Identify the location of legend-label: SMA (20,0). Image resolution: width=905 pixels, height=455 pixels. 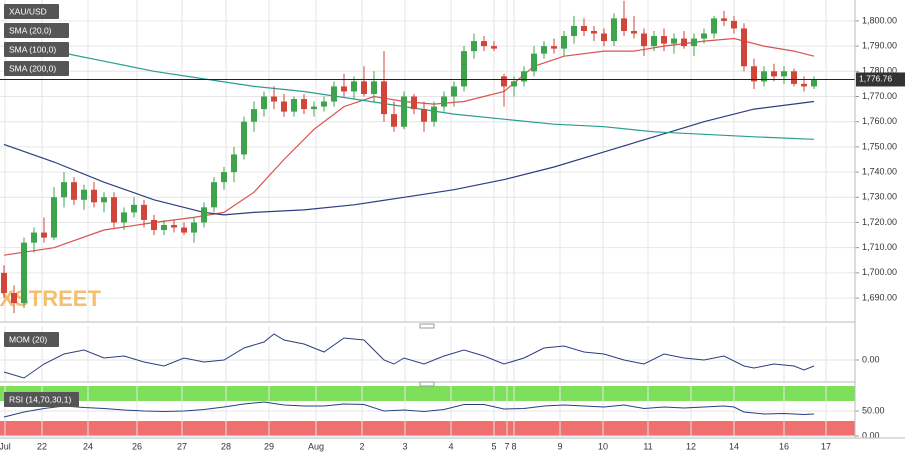
(30, 30).